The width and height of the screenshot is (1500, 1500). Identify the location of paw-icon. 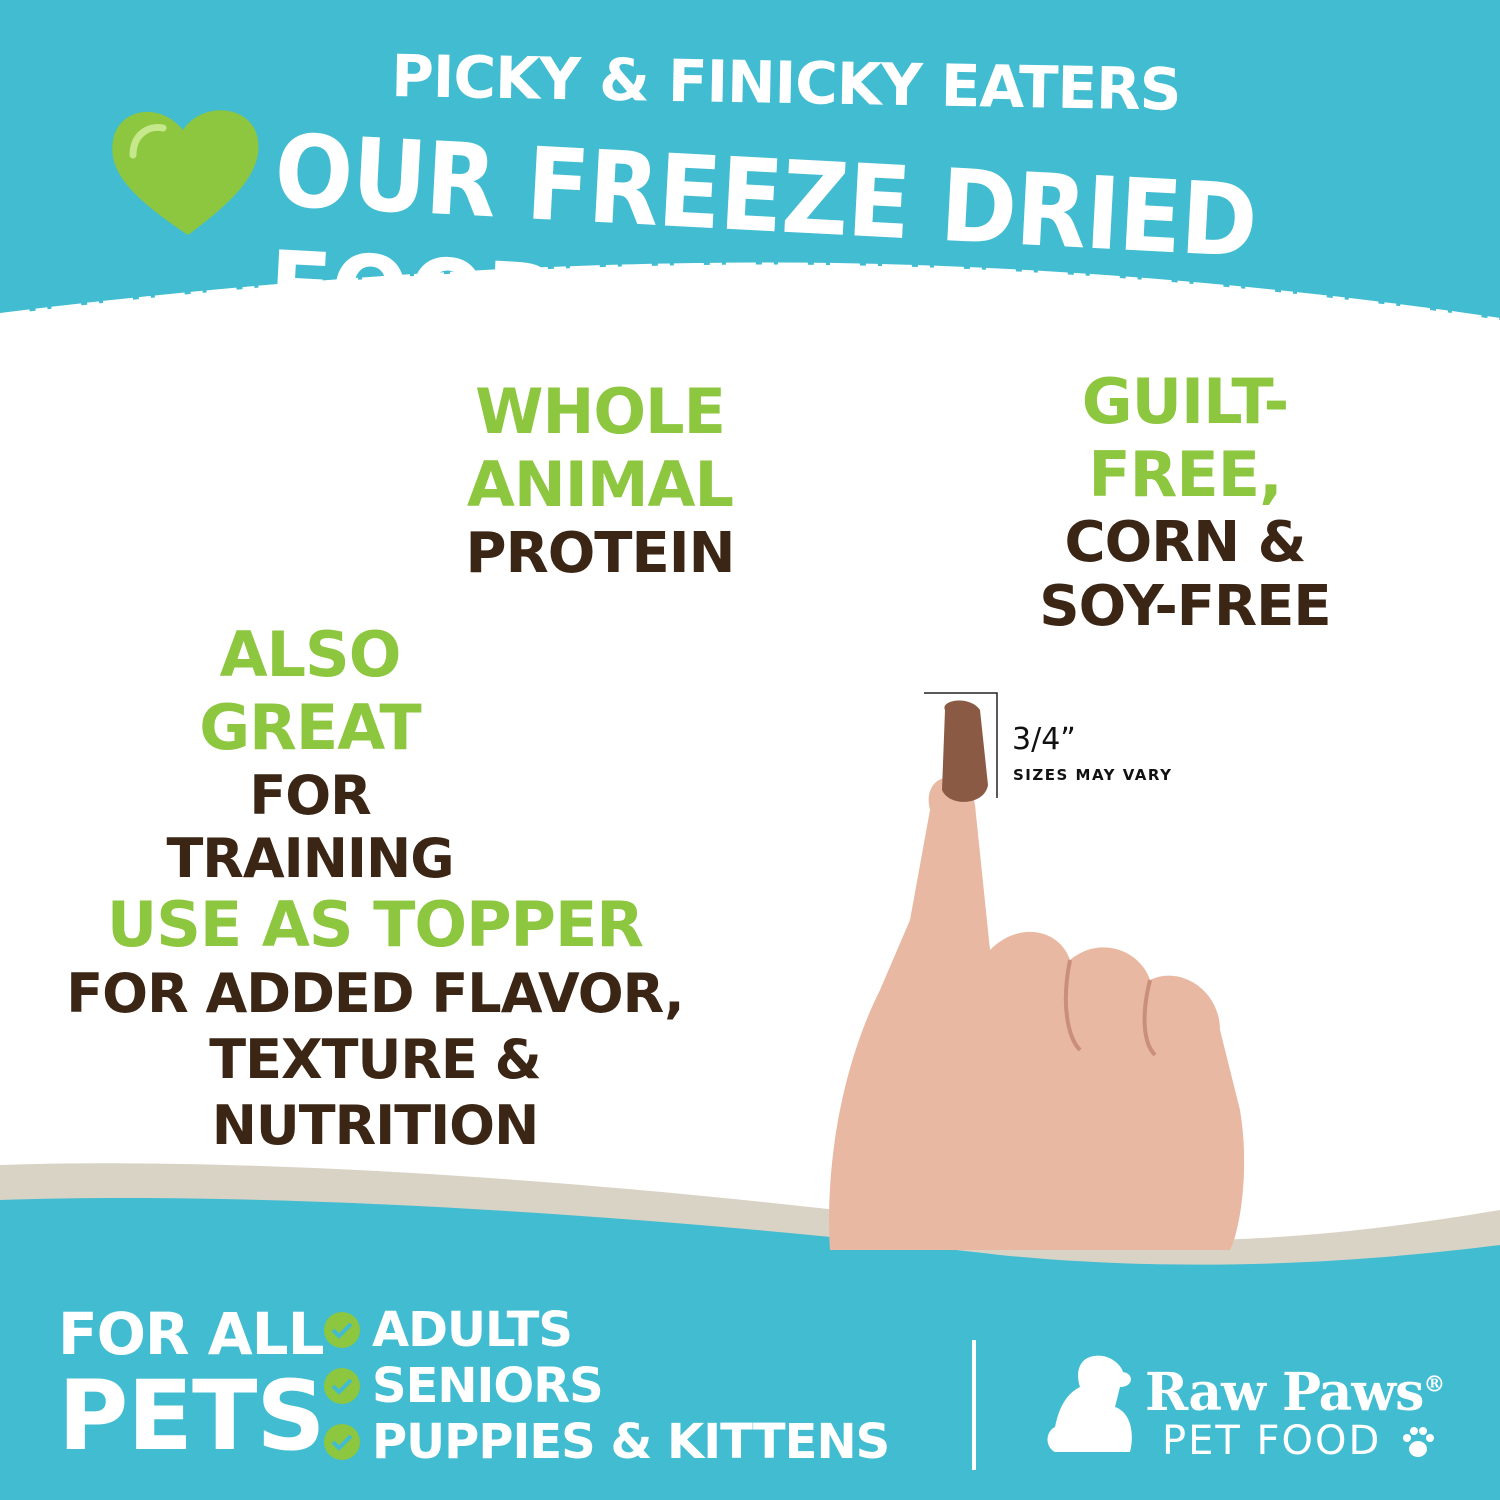
(1418, 1442).